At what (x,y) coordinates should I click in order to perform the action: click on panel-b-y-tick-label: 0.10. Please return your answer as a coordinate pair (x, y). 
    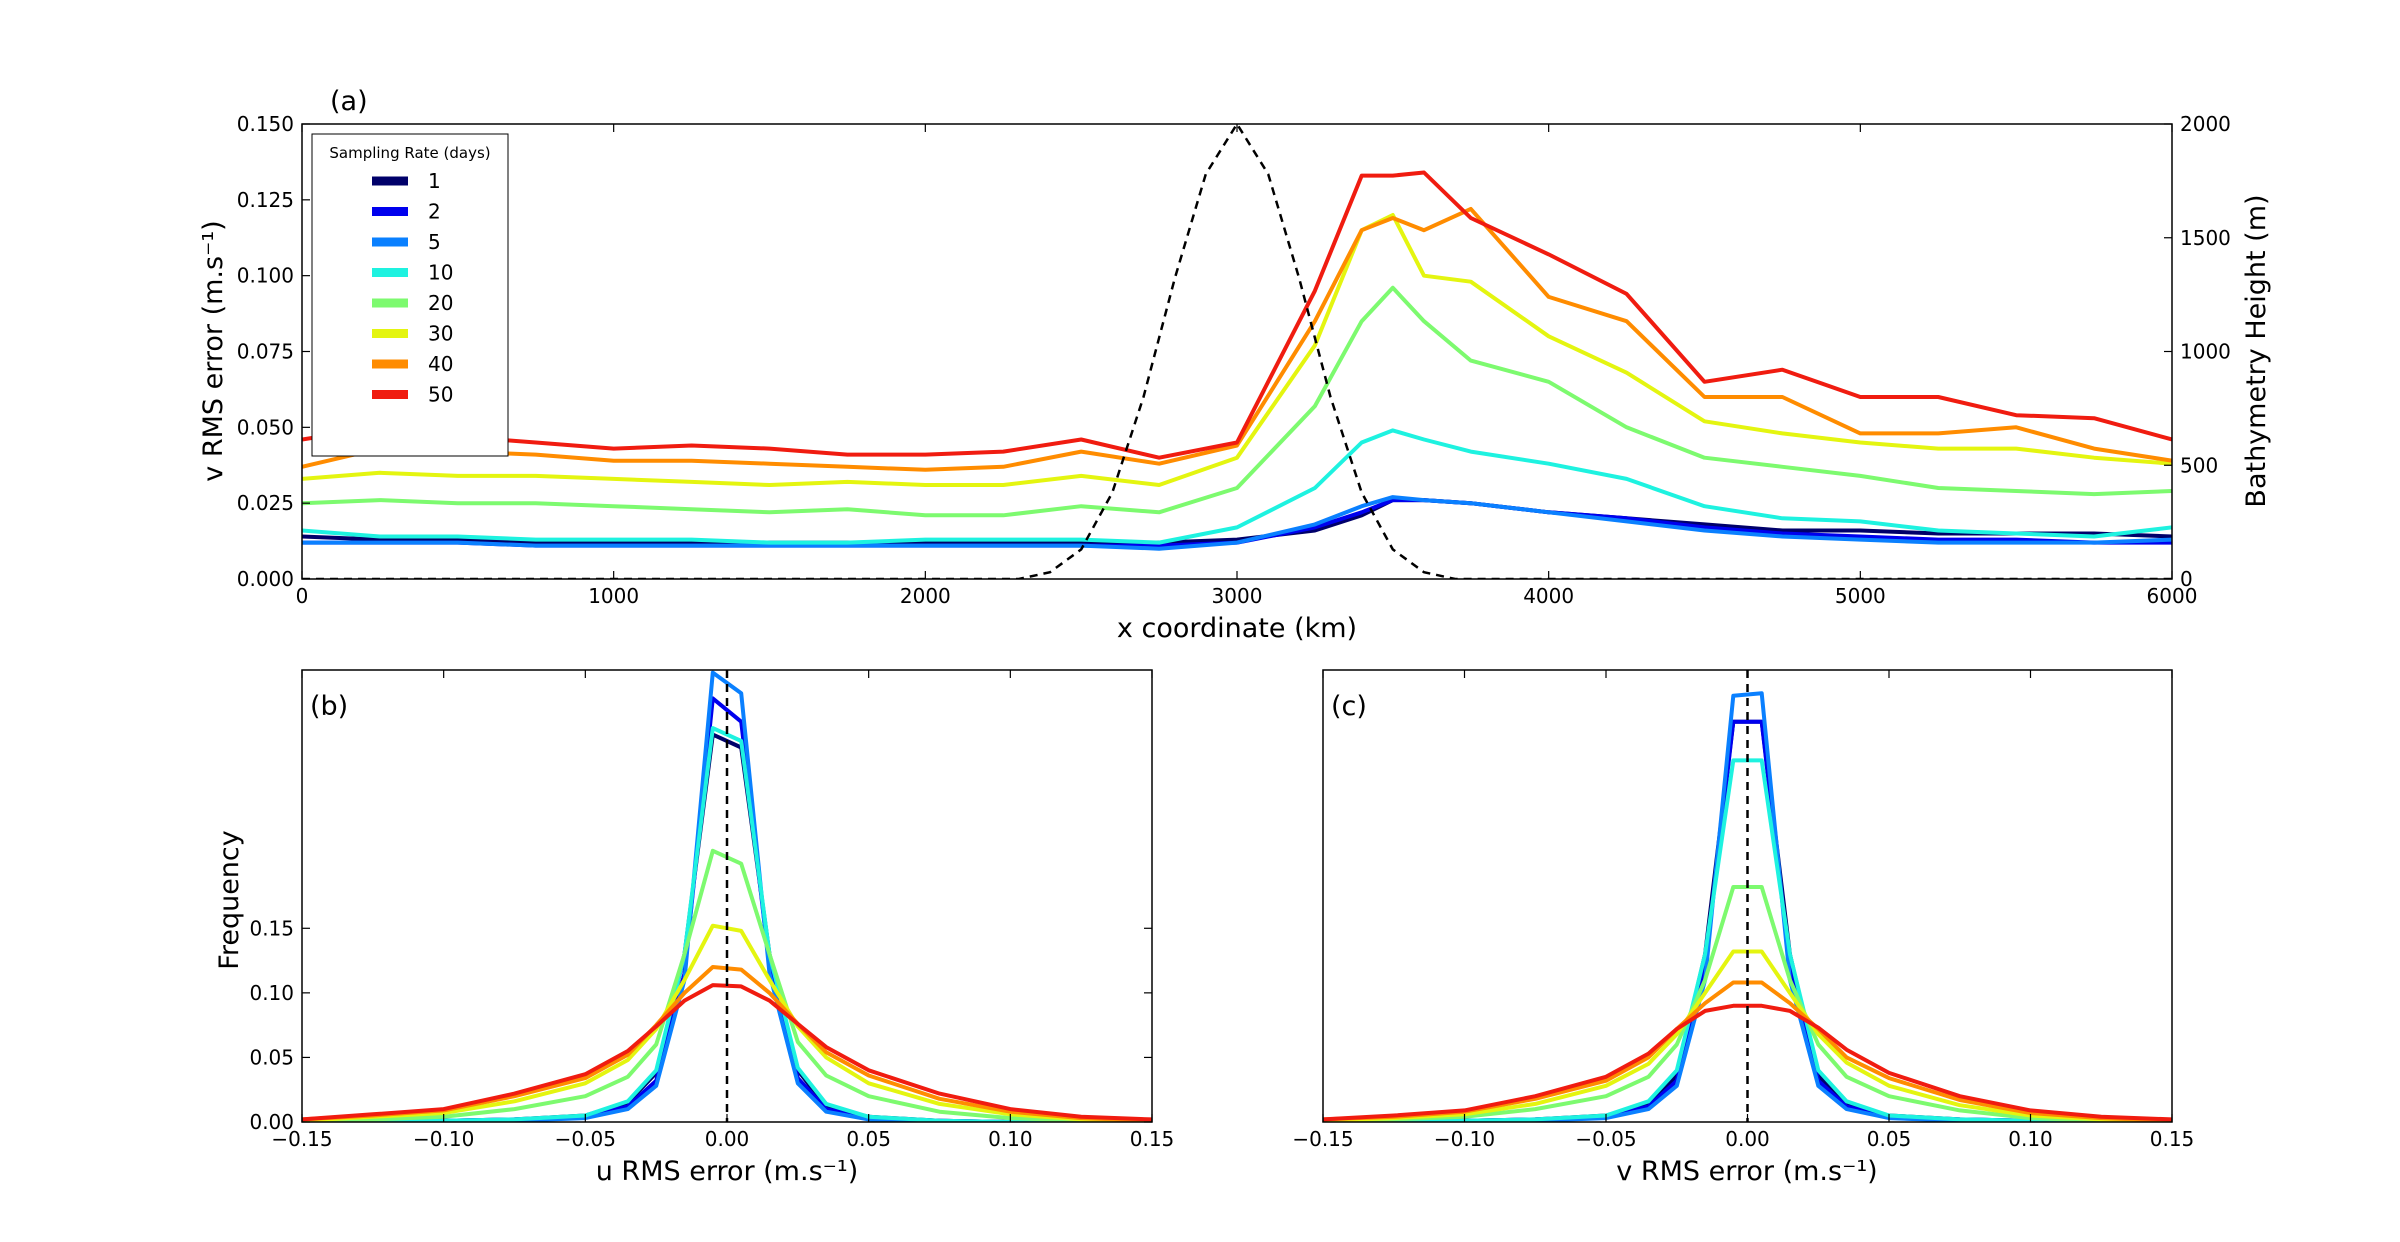
    Looking at the image, I should click on (271, 993).